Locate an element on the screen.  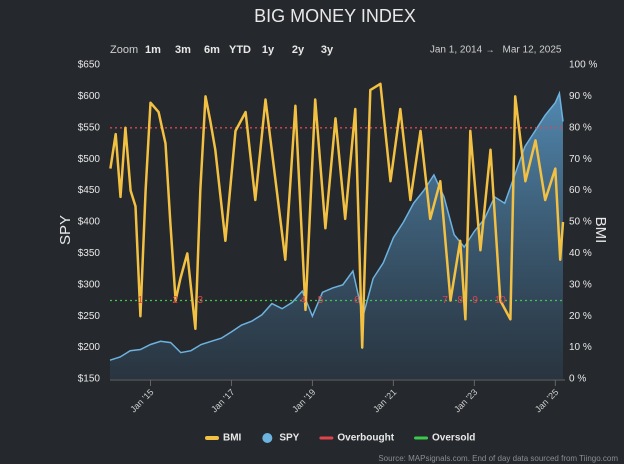
signal-annotation: 1 is located at coordinates (141, 300).